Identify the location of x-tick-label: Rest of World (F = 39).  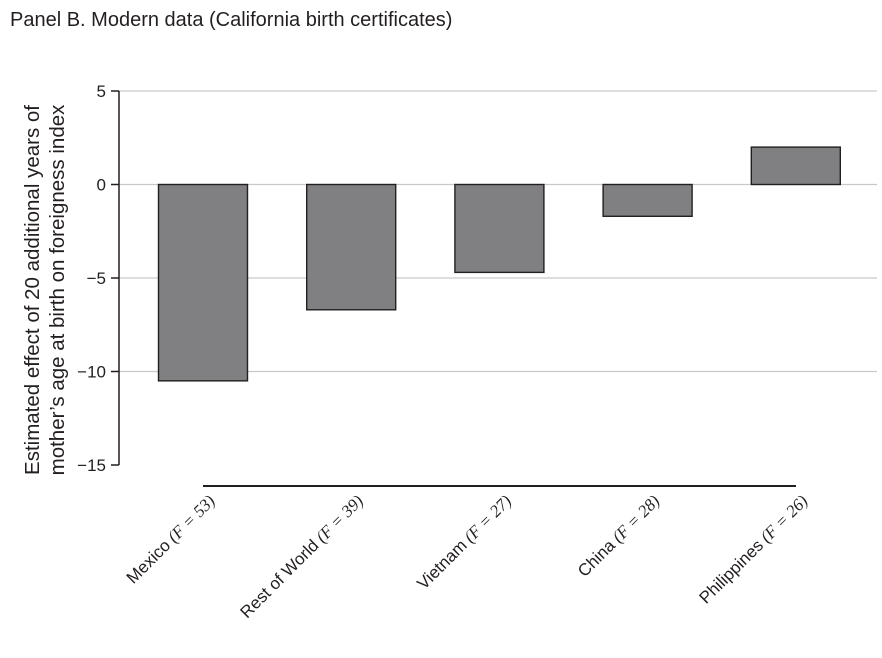
(301, 556).